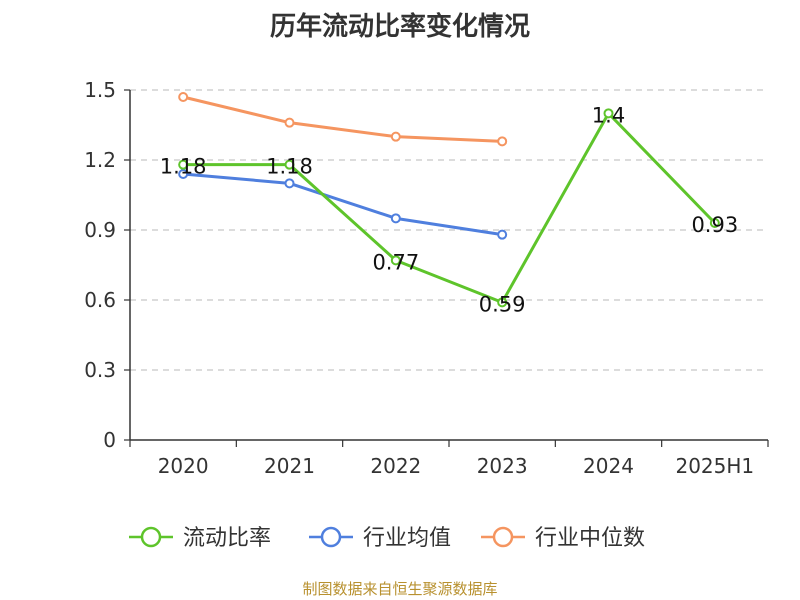 The width and height of the screenshot is (800, 600). Describe the element at coordinates (608, 466) in the screenshot. I see `x-tick-label: 2024` at that location.